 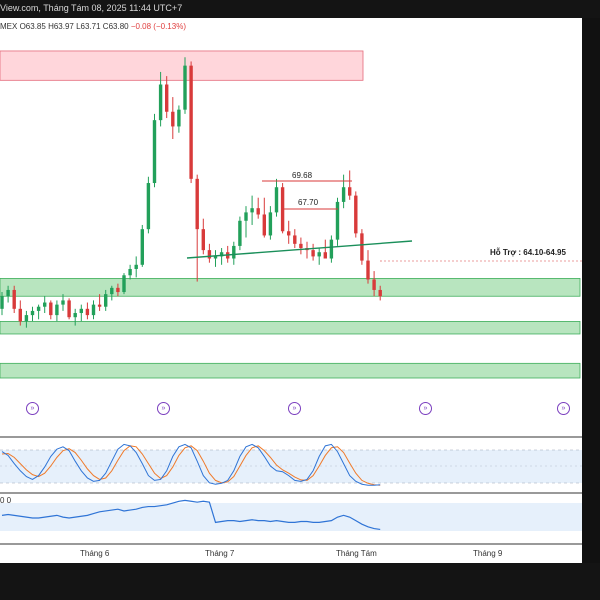 What do you see at coordinates (95, 553) in the screenshot?
I see `month-label: Tháng 6` at bounding box center [95, 553].